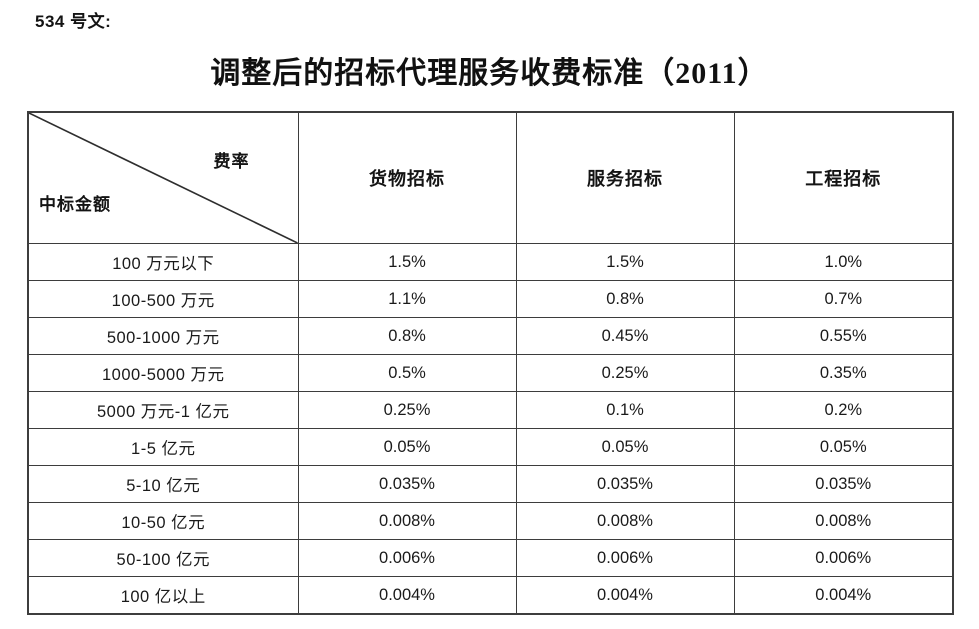 The height and width of the screenshot is (629, 979). I want to click on column-header-0: 货物招标, so click(407, 177).